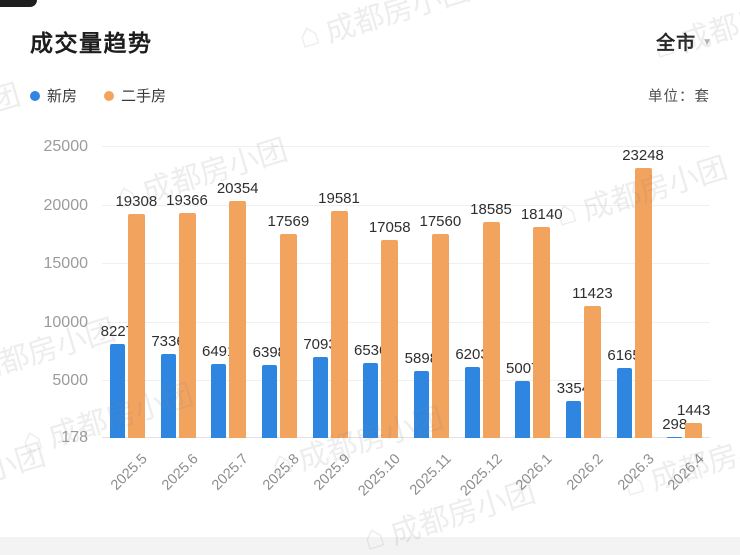 The height and width of the screenshot is (555, 740). What do you see at coordinates (180, 472) in the screenshot?
I see `x-tick-label-2025.6: 2025.6` at bounding box center [180, 472].